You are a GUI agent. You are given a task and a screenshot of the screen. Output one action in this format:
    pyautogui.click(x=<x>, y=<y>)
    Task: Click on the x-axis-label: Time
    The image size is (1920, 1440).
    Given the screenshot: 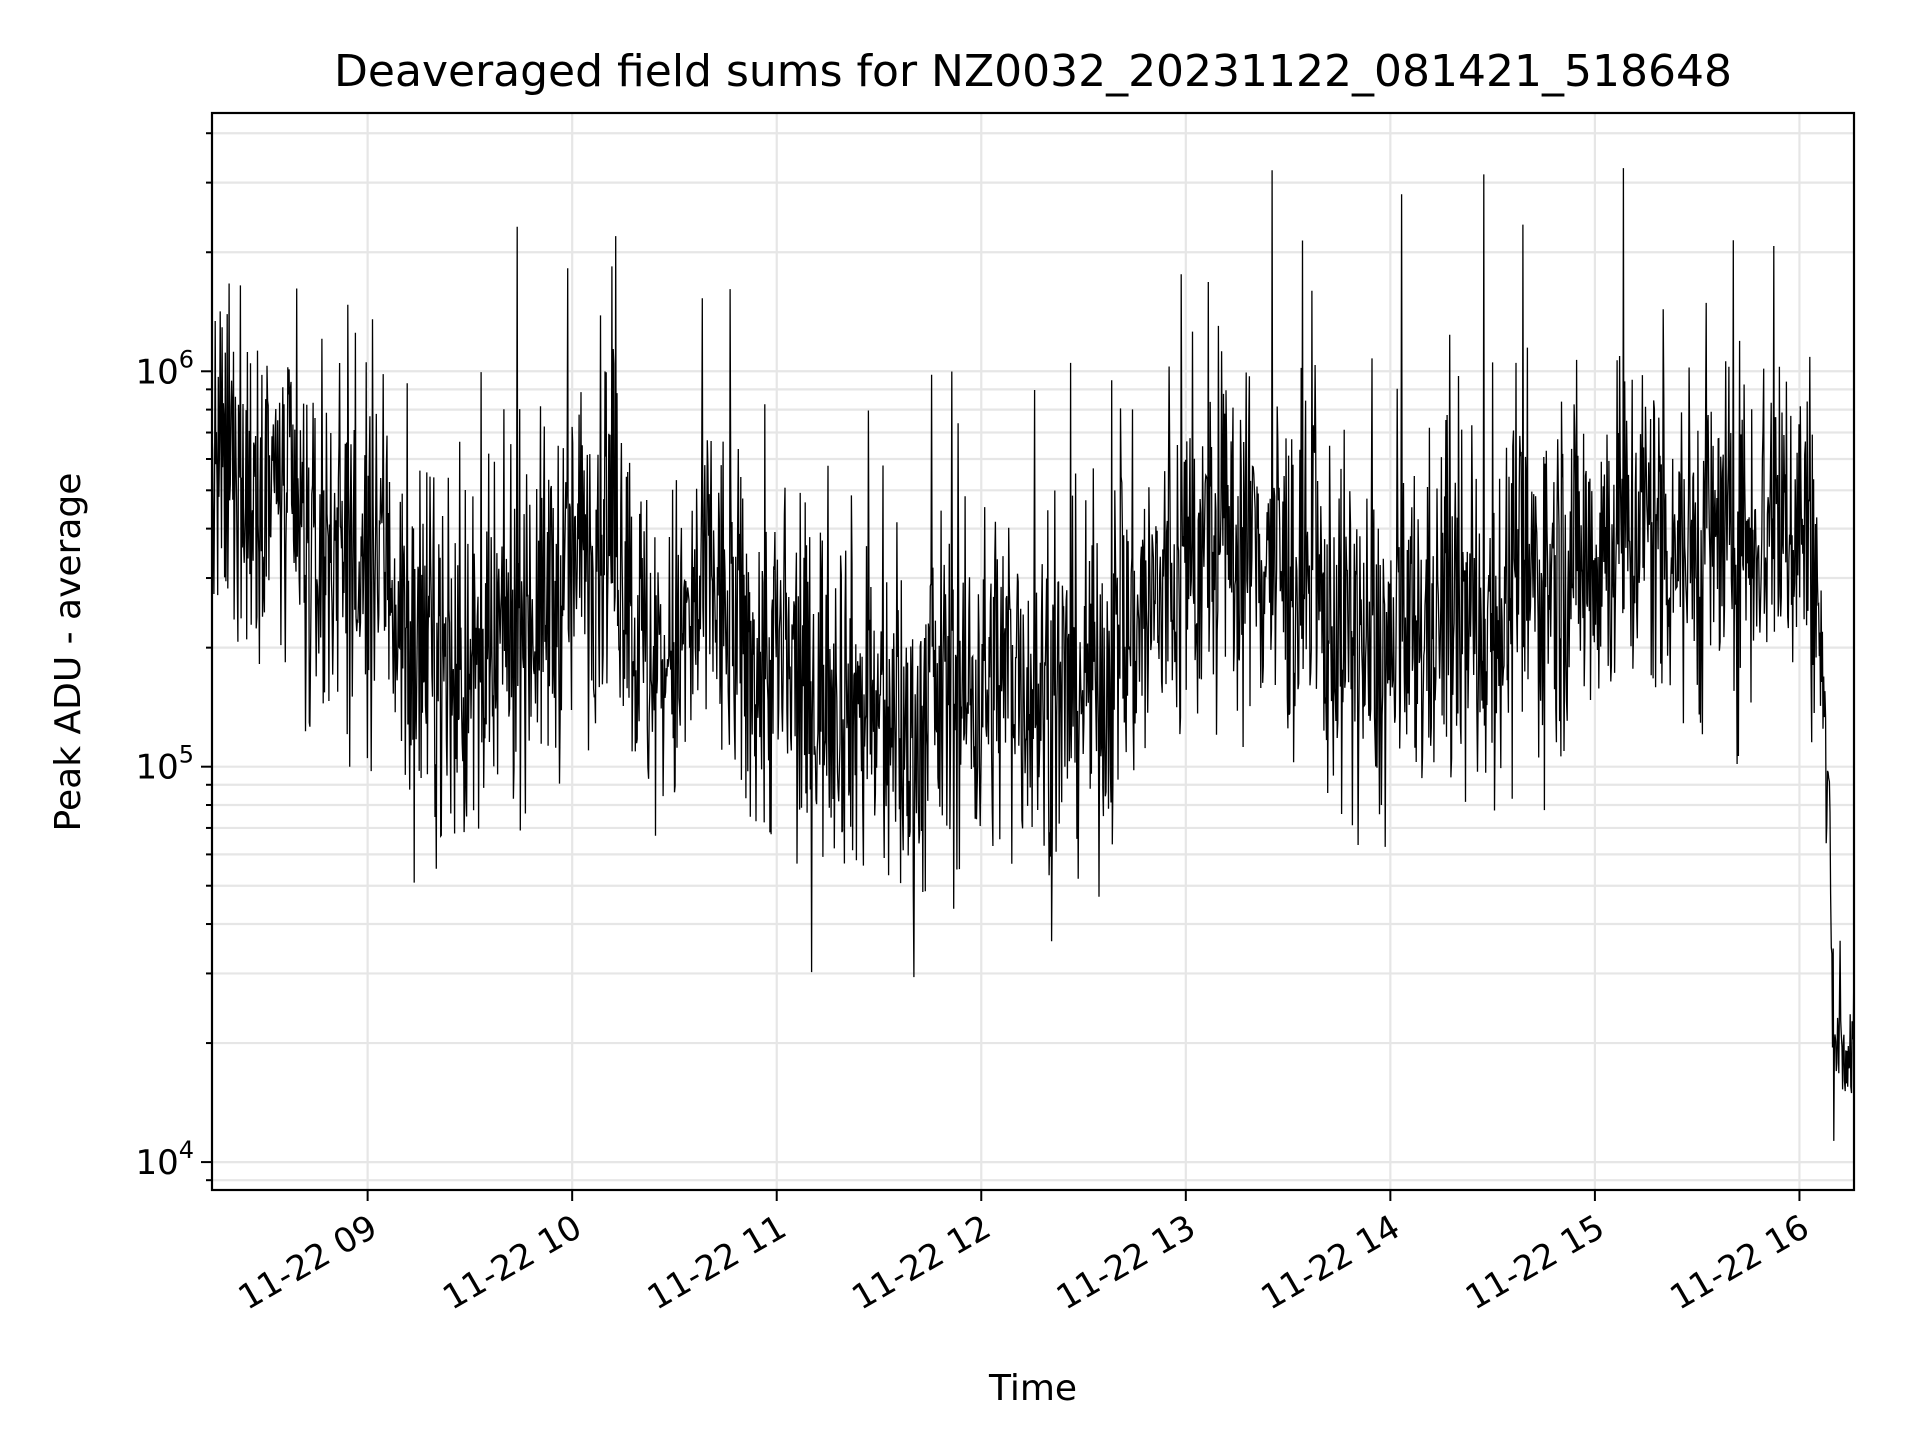 What is the action you would take?
    pyautogui.click(x=1032, y=1388)
    